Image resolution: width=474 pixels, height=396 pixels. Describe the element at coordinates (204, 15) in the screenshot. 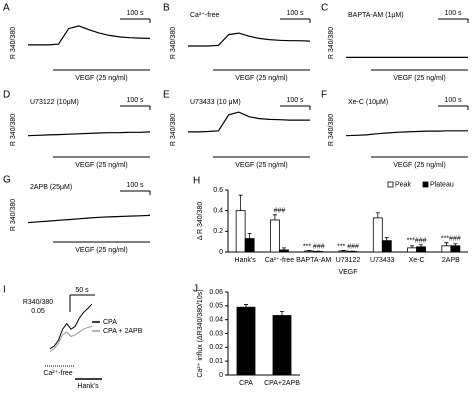

I see `treatment-label: Ca²⁺-free` at that location.